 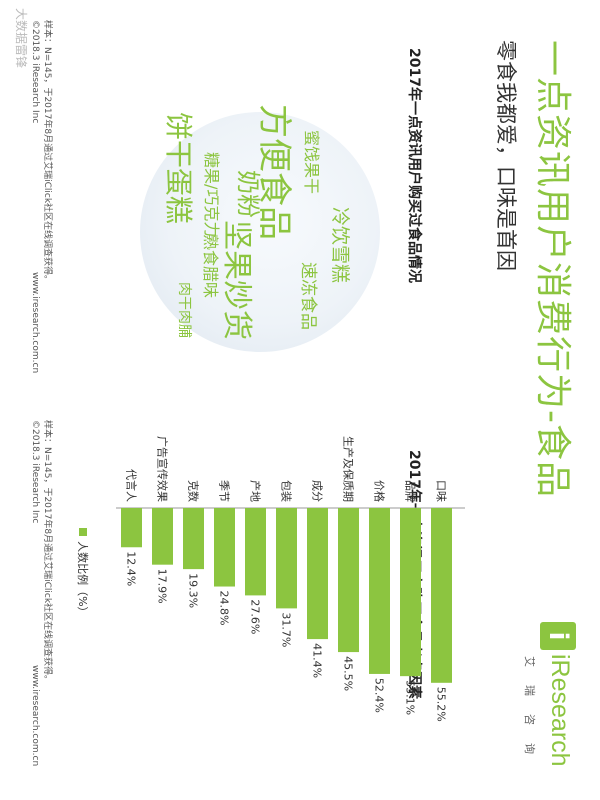 What do you see at coordinates (379, 695) in the screenshot?
I see `data-label: 52.4%` at bounding box center [379, 695].